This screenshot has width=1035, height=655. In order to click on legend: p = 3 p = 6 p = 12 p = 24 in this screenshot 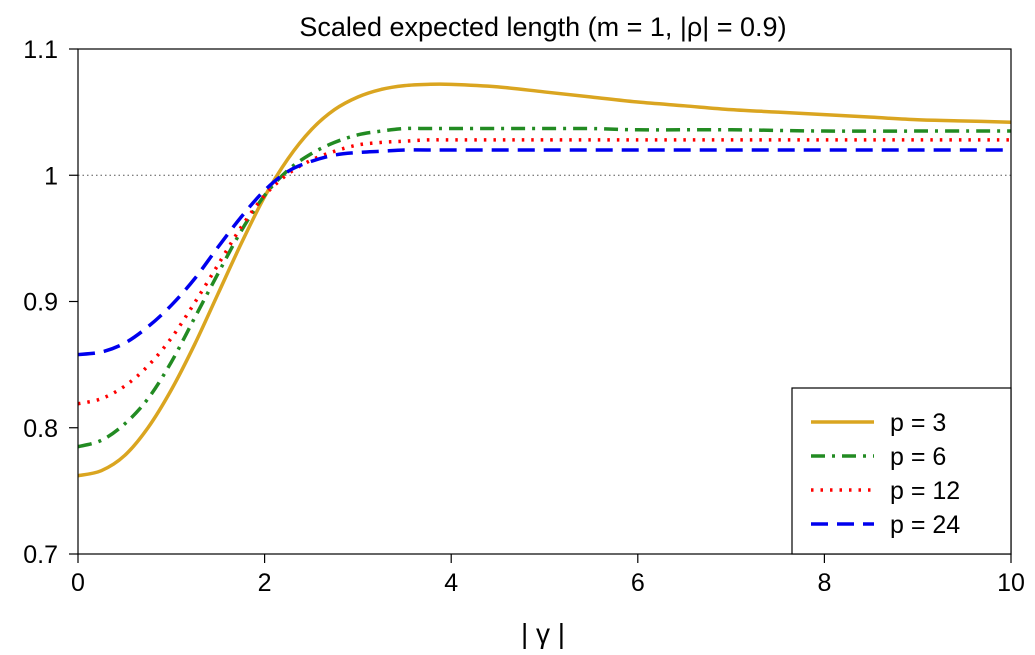, I will do `click(901, 471)`.